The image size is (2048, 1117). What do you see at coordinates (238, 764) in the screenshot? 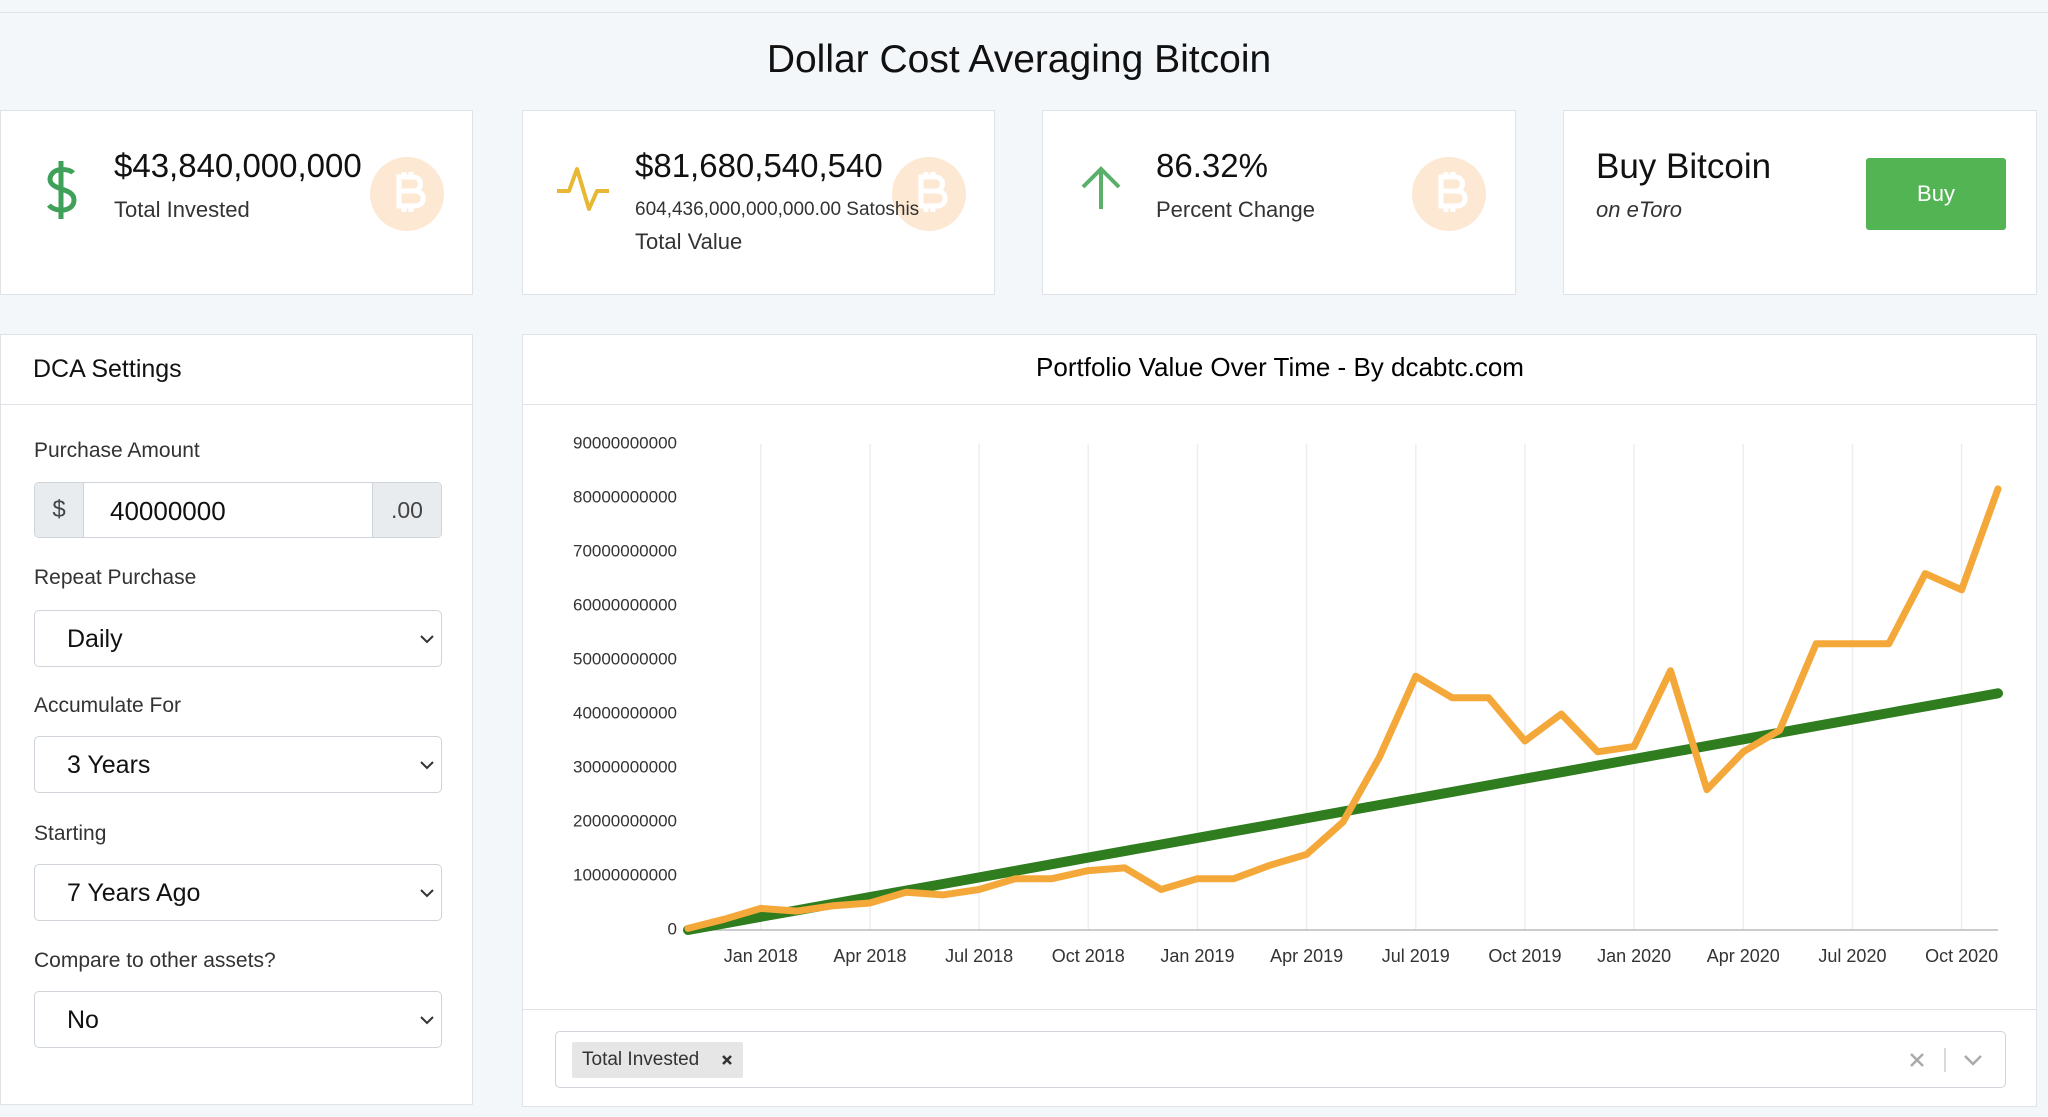
I see `select: 3 Years` at bounding box center [238, 764].